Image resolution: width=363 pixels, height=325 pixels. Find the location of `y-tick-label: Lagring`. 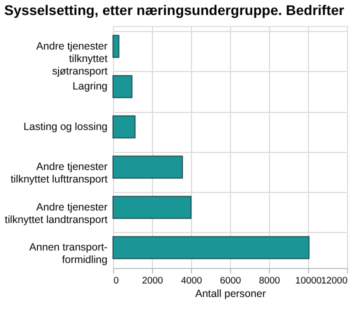

y-tick-label: Lagring is located at coordinates (90, 86).